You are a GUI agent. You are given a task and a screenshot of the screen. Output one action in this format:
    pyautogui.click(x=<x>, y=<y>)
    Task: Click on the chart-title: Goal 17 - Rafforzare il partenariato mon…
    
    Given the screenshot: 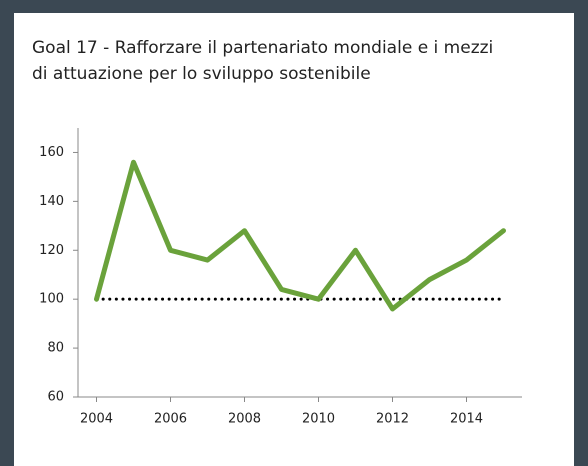 What is the action you would take?
    pyautogui.click(x=262, y=48)
    